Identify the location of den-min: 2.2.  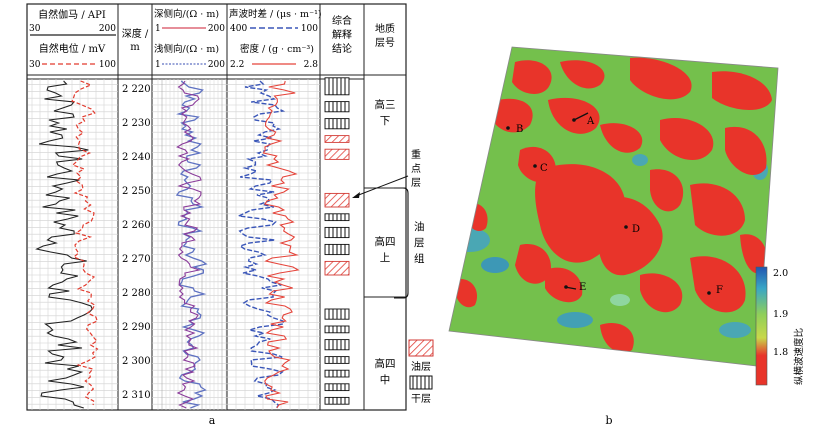
(237, 65).